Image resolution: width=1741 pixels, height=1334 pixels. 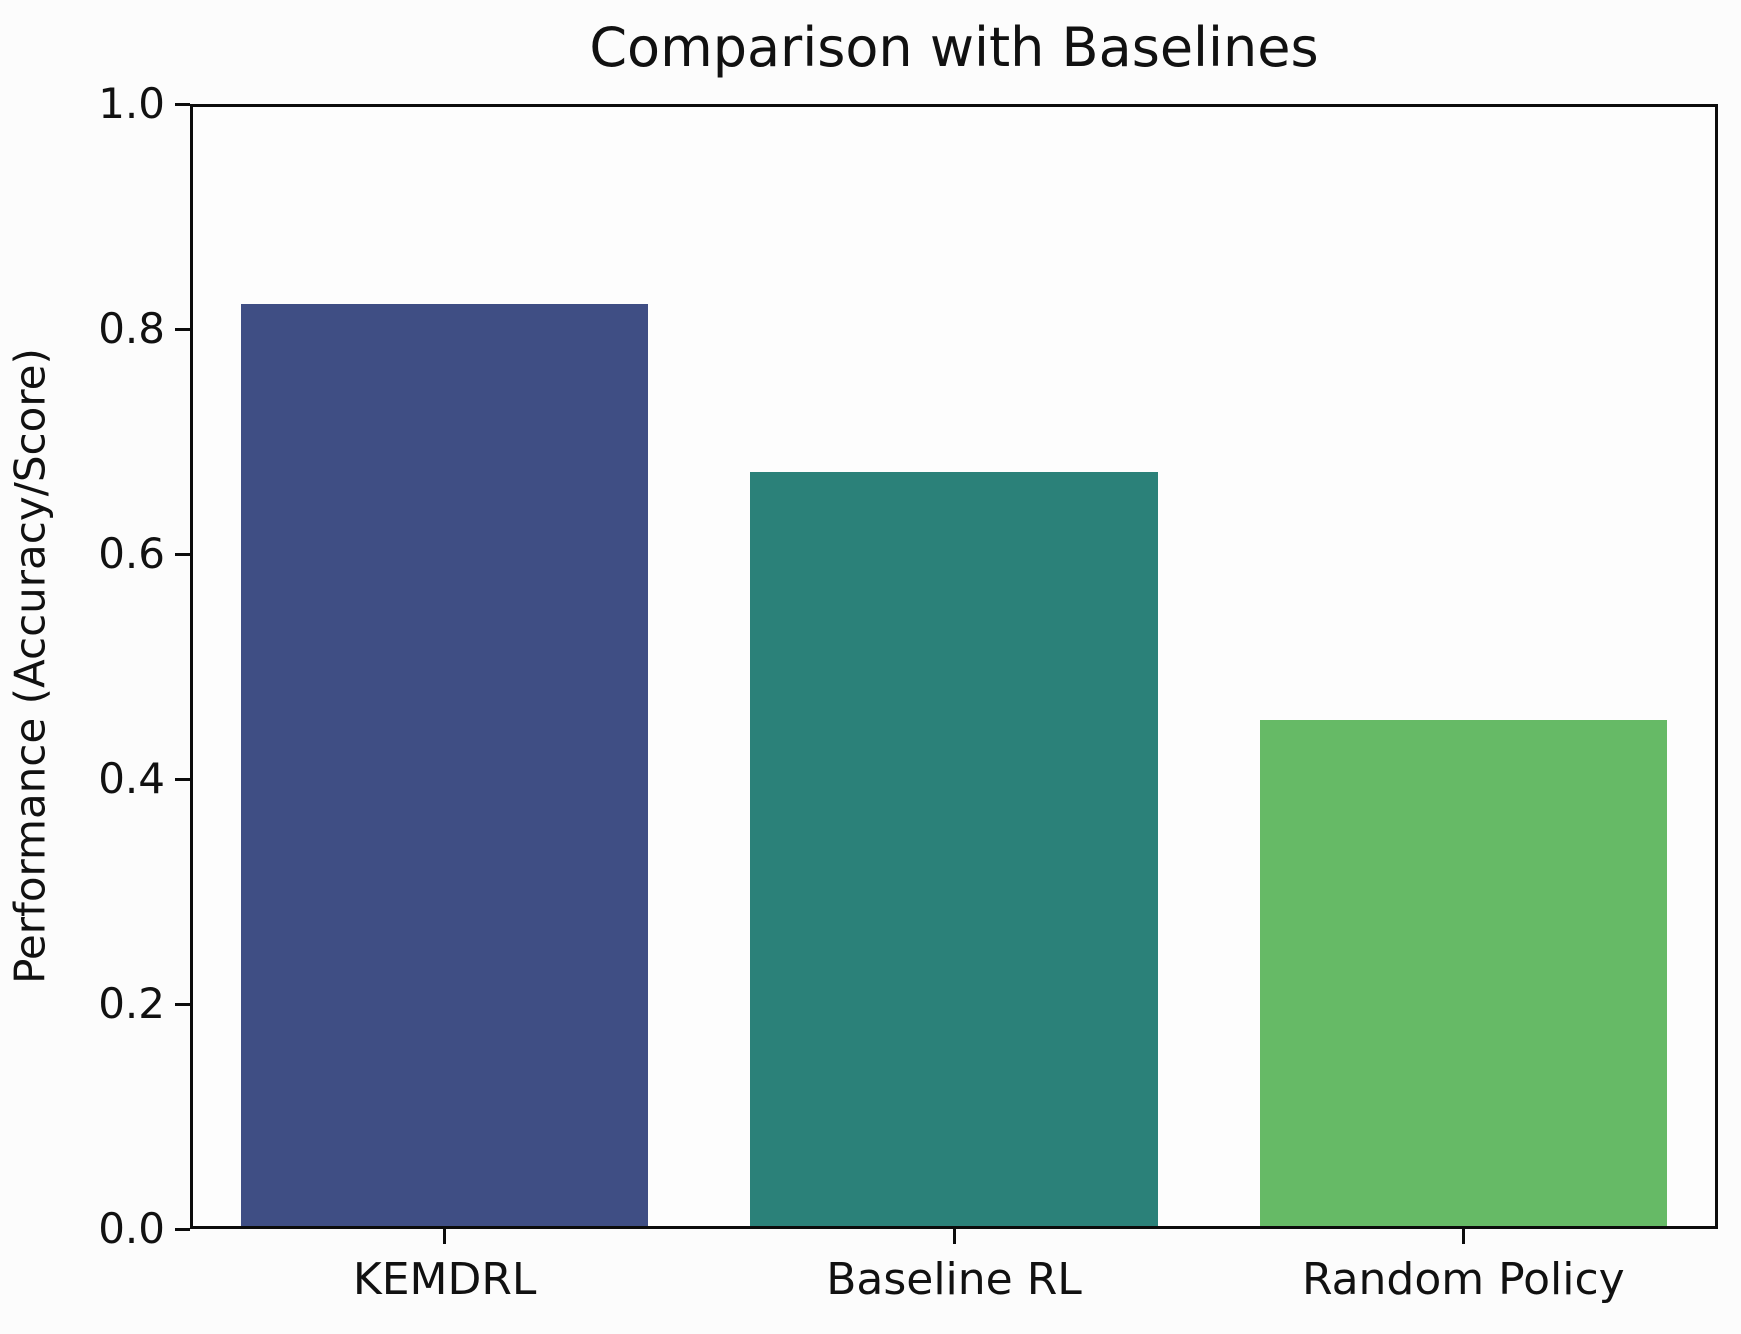 I want to click on bar-baseline-rl, so click(x=954, y=849).